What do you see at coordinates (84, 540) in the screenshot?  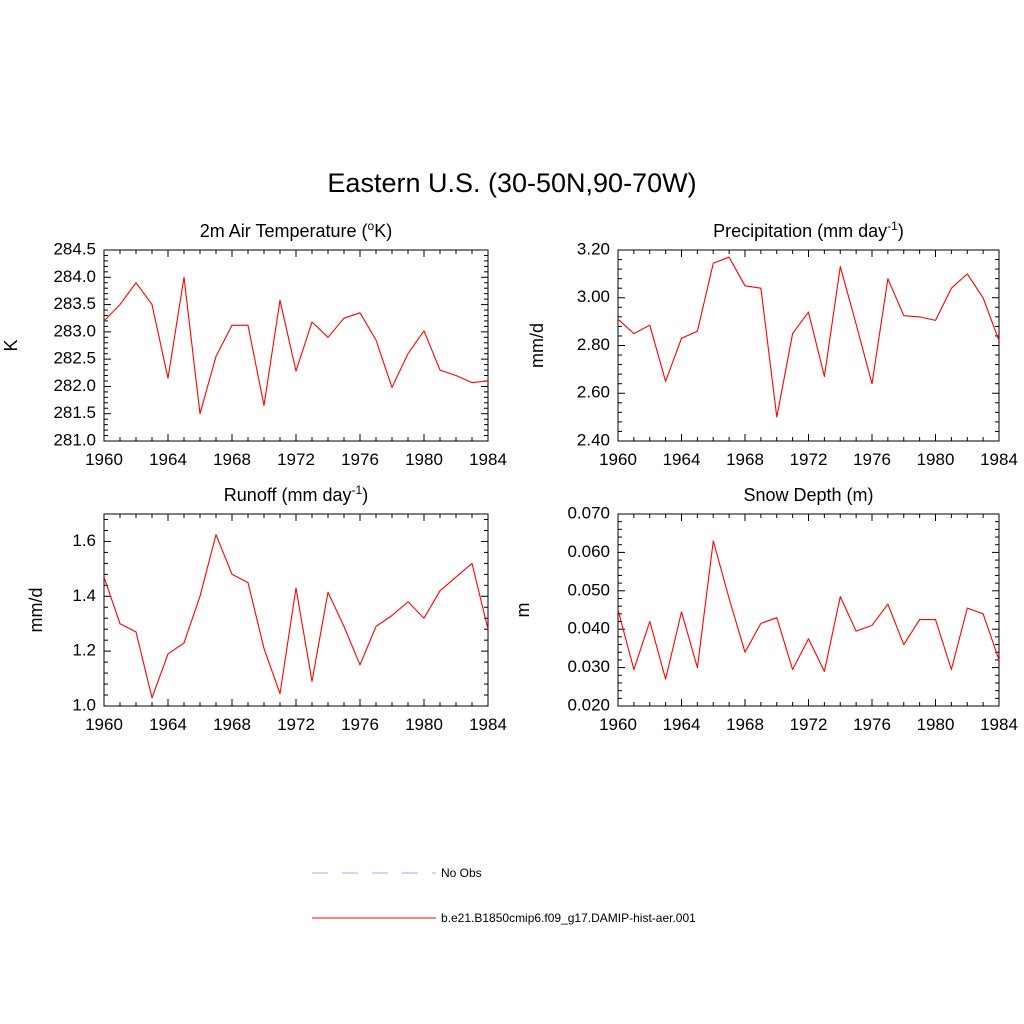 I see `y-tick-label: 1.6` at bounding box center [84, 540].